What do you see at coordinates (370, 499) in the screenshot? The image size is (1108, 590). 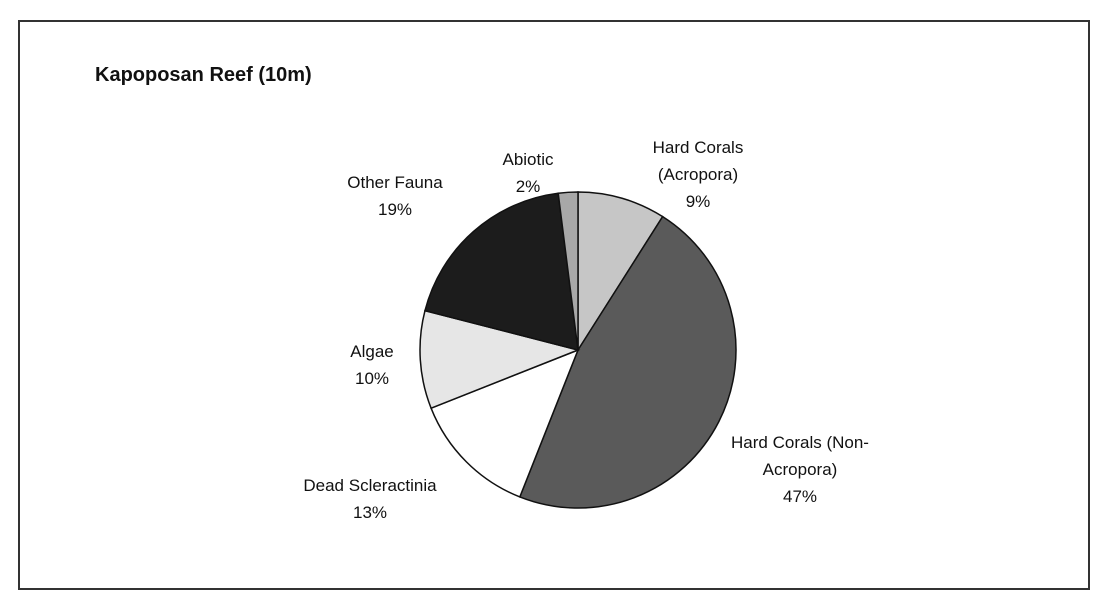 I see `slice-label: Dead Scleractinia 13%` at bounding box center [370, 499].